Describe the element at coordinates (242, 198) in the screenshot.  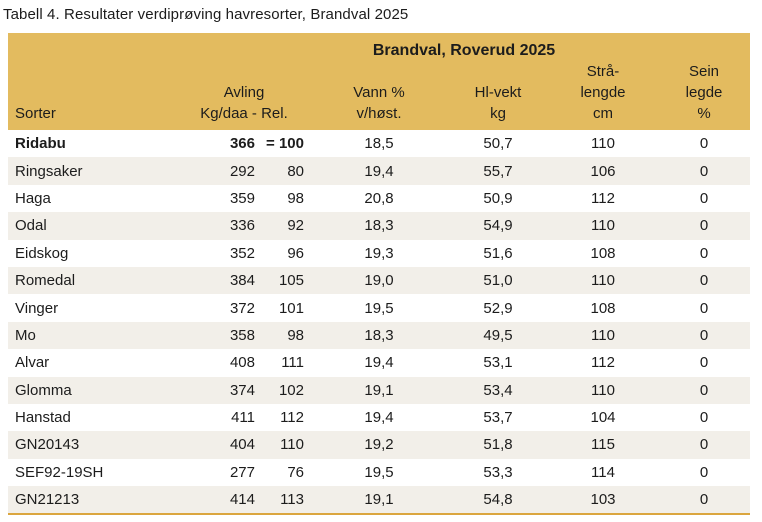
I see `cell-kgdaa: 359` at that location.